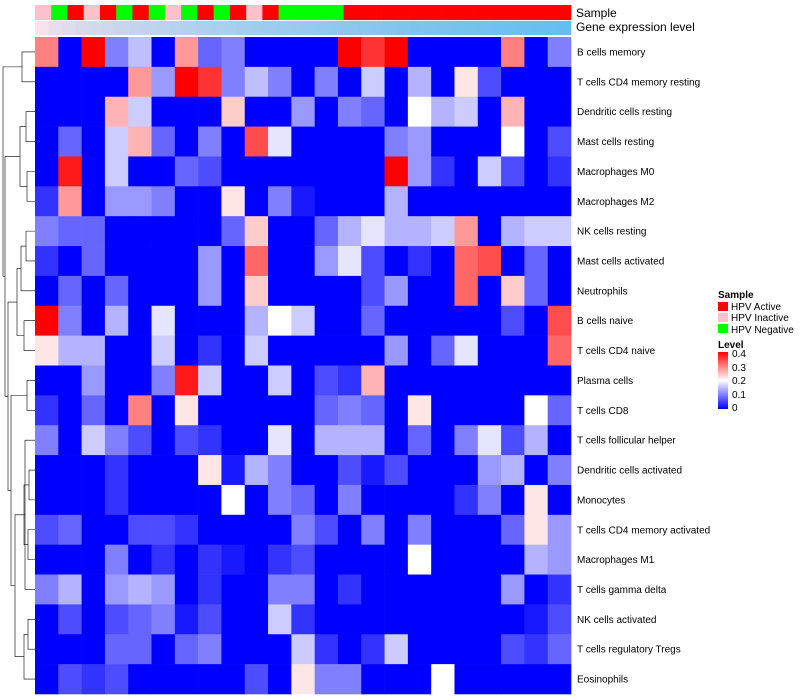 The height and width of the screenshot is (700, 800). I want to click on row-label-20: T cells regulatory Tregs, so click(629, 650).